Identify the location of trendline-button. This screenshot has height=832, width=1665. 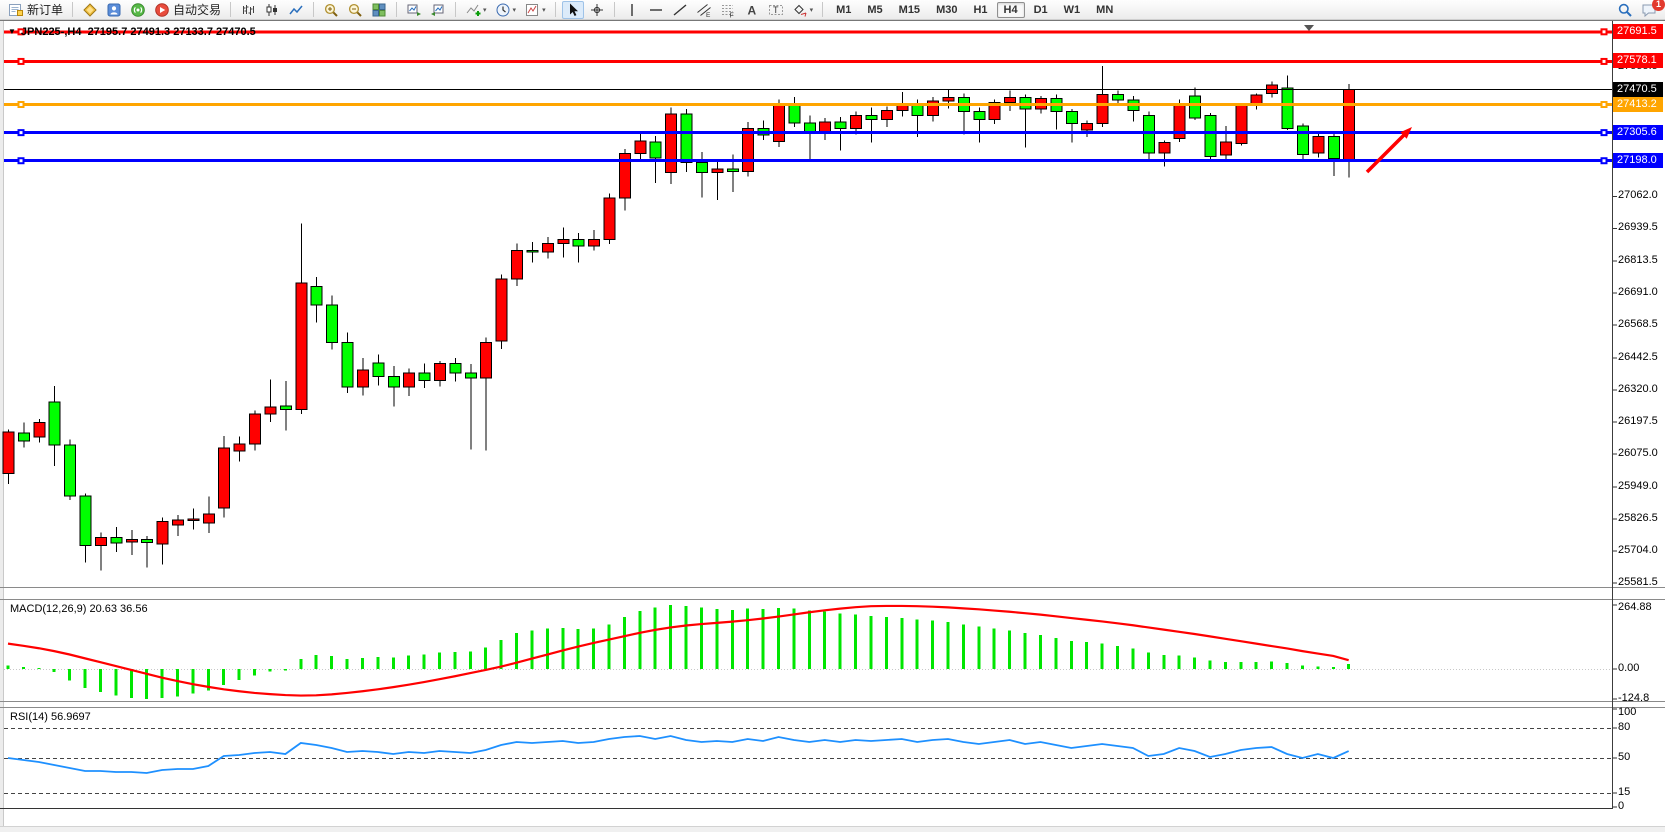
(680, 10).